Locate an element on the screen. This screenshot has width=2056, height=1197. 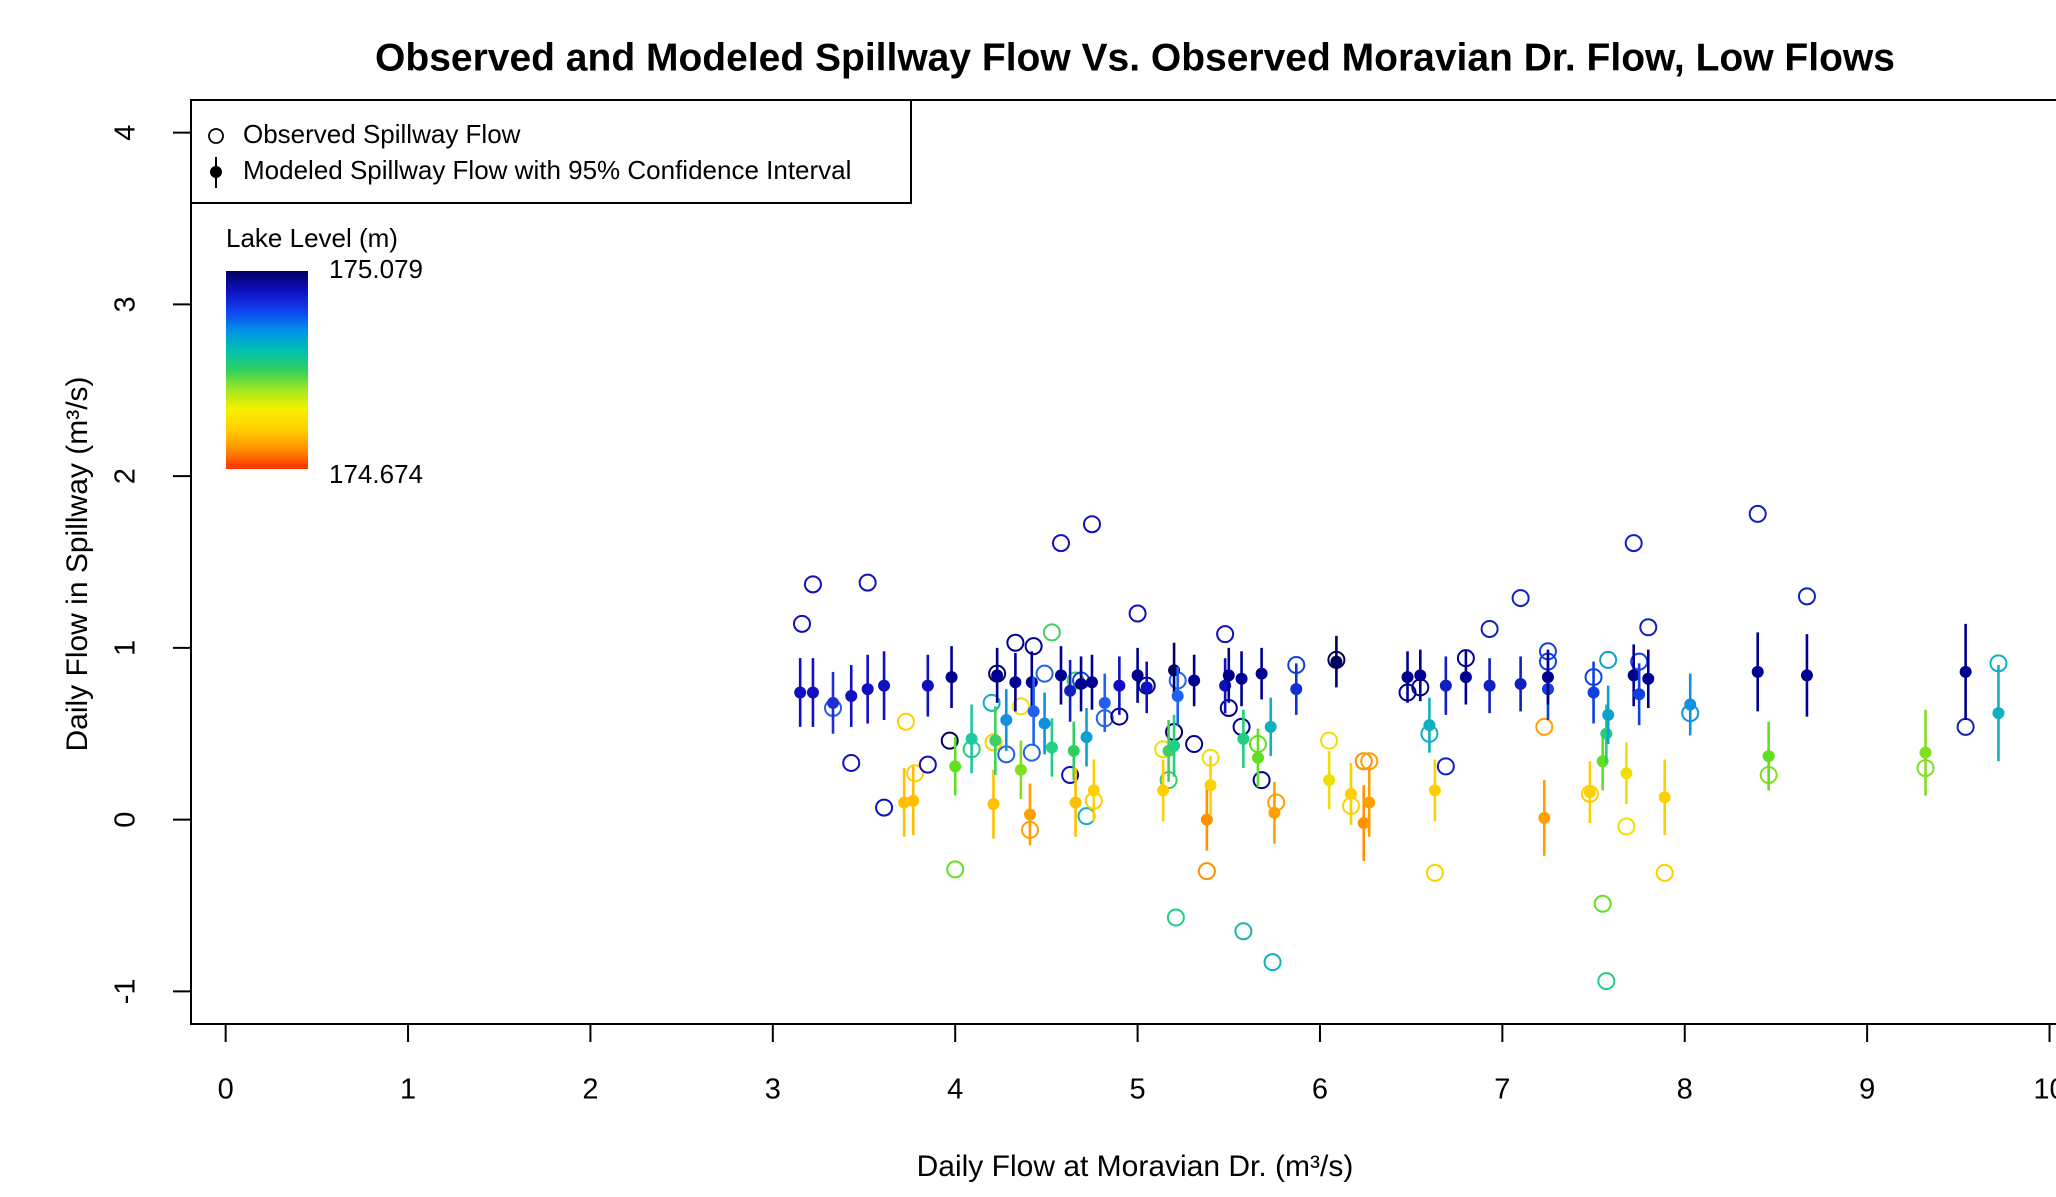
x-axis-label: Daily Flow at Moravian Dr. (m³/s) is located at coordinates (1135, 1166).